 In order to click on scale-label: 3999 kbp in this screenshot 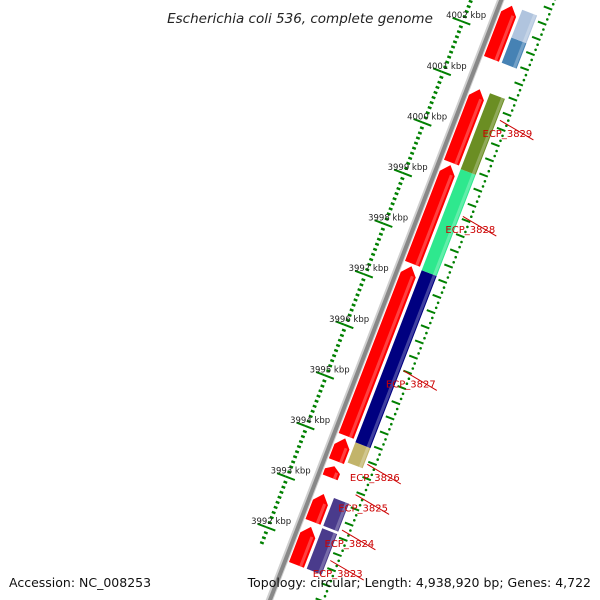, I will do `click(408, 168)`.